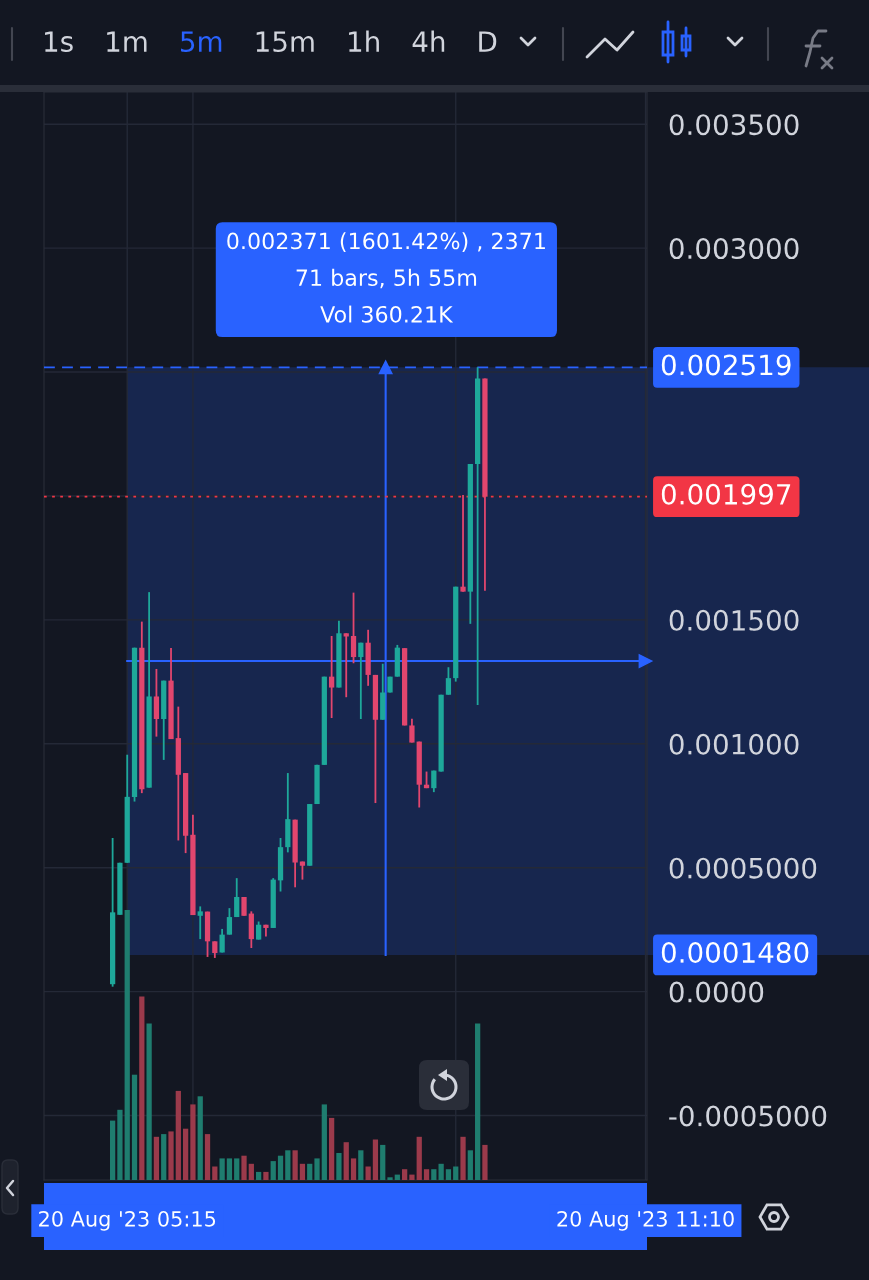 Image resolution: width=869 pixels, height=1280 pixels. What do you see at coordinates (386, 277) in the screenshot?
I see `annotation: 0.002371 (1601.42%) , 2371 71 bars, 5h 55m Vol 360.21K` at bounding box center [386, 277].